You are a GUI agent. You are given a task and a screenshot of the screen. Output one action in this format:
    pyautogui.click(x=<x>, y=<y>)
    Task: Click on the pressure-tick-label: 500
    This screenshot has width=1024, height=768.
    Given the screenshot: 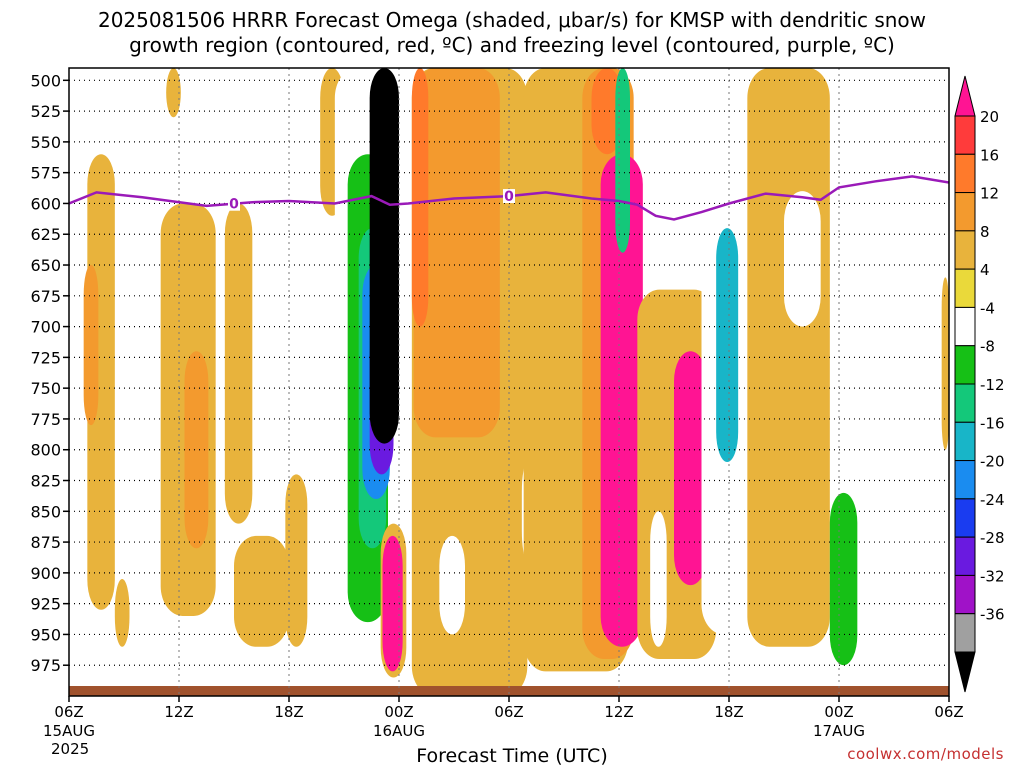 What is the action you would take?
    pyautogui.click(x=45, y=80)
    